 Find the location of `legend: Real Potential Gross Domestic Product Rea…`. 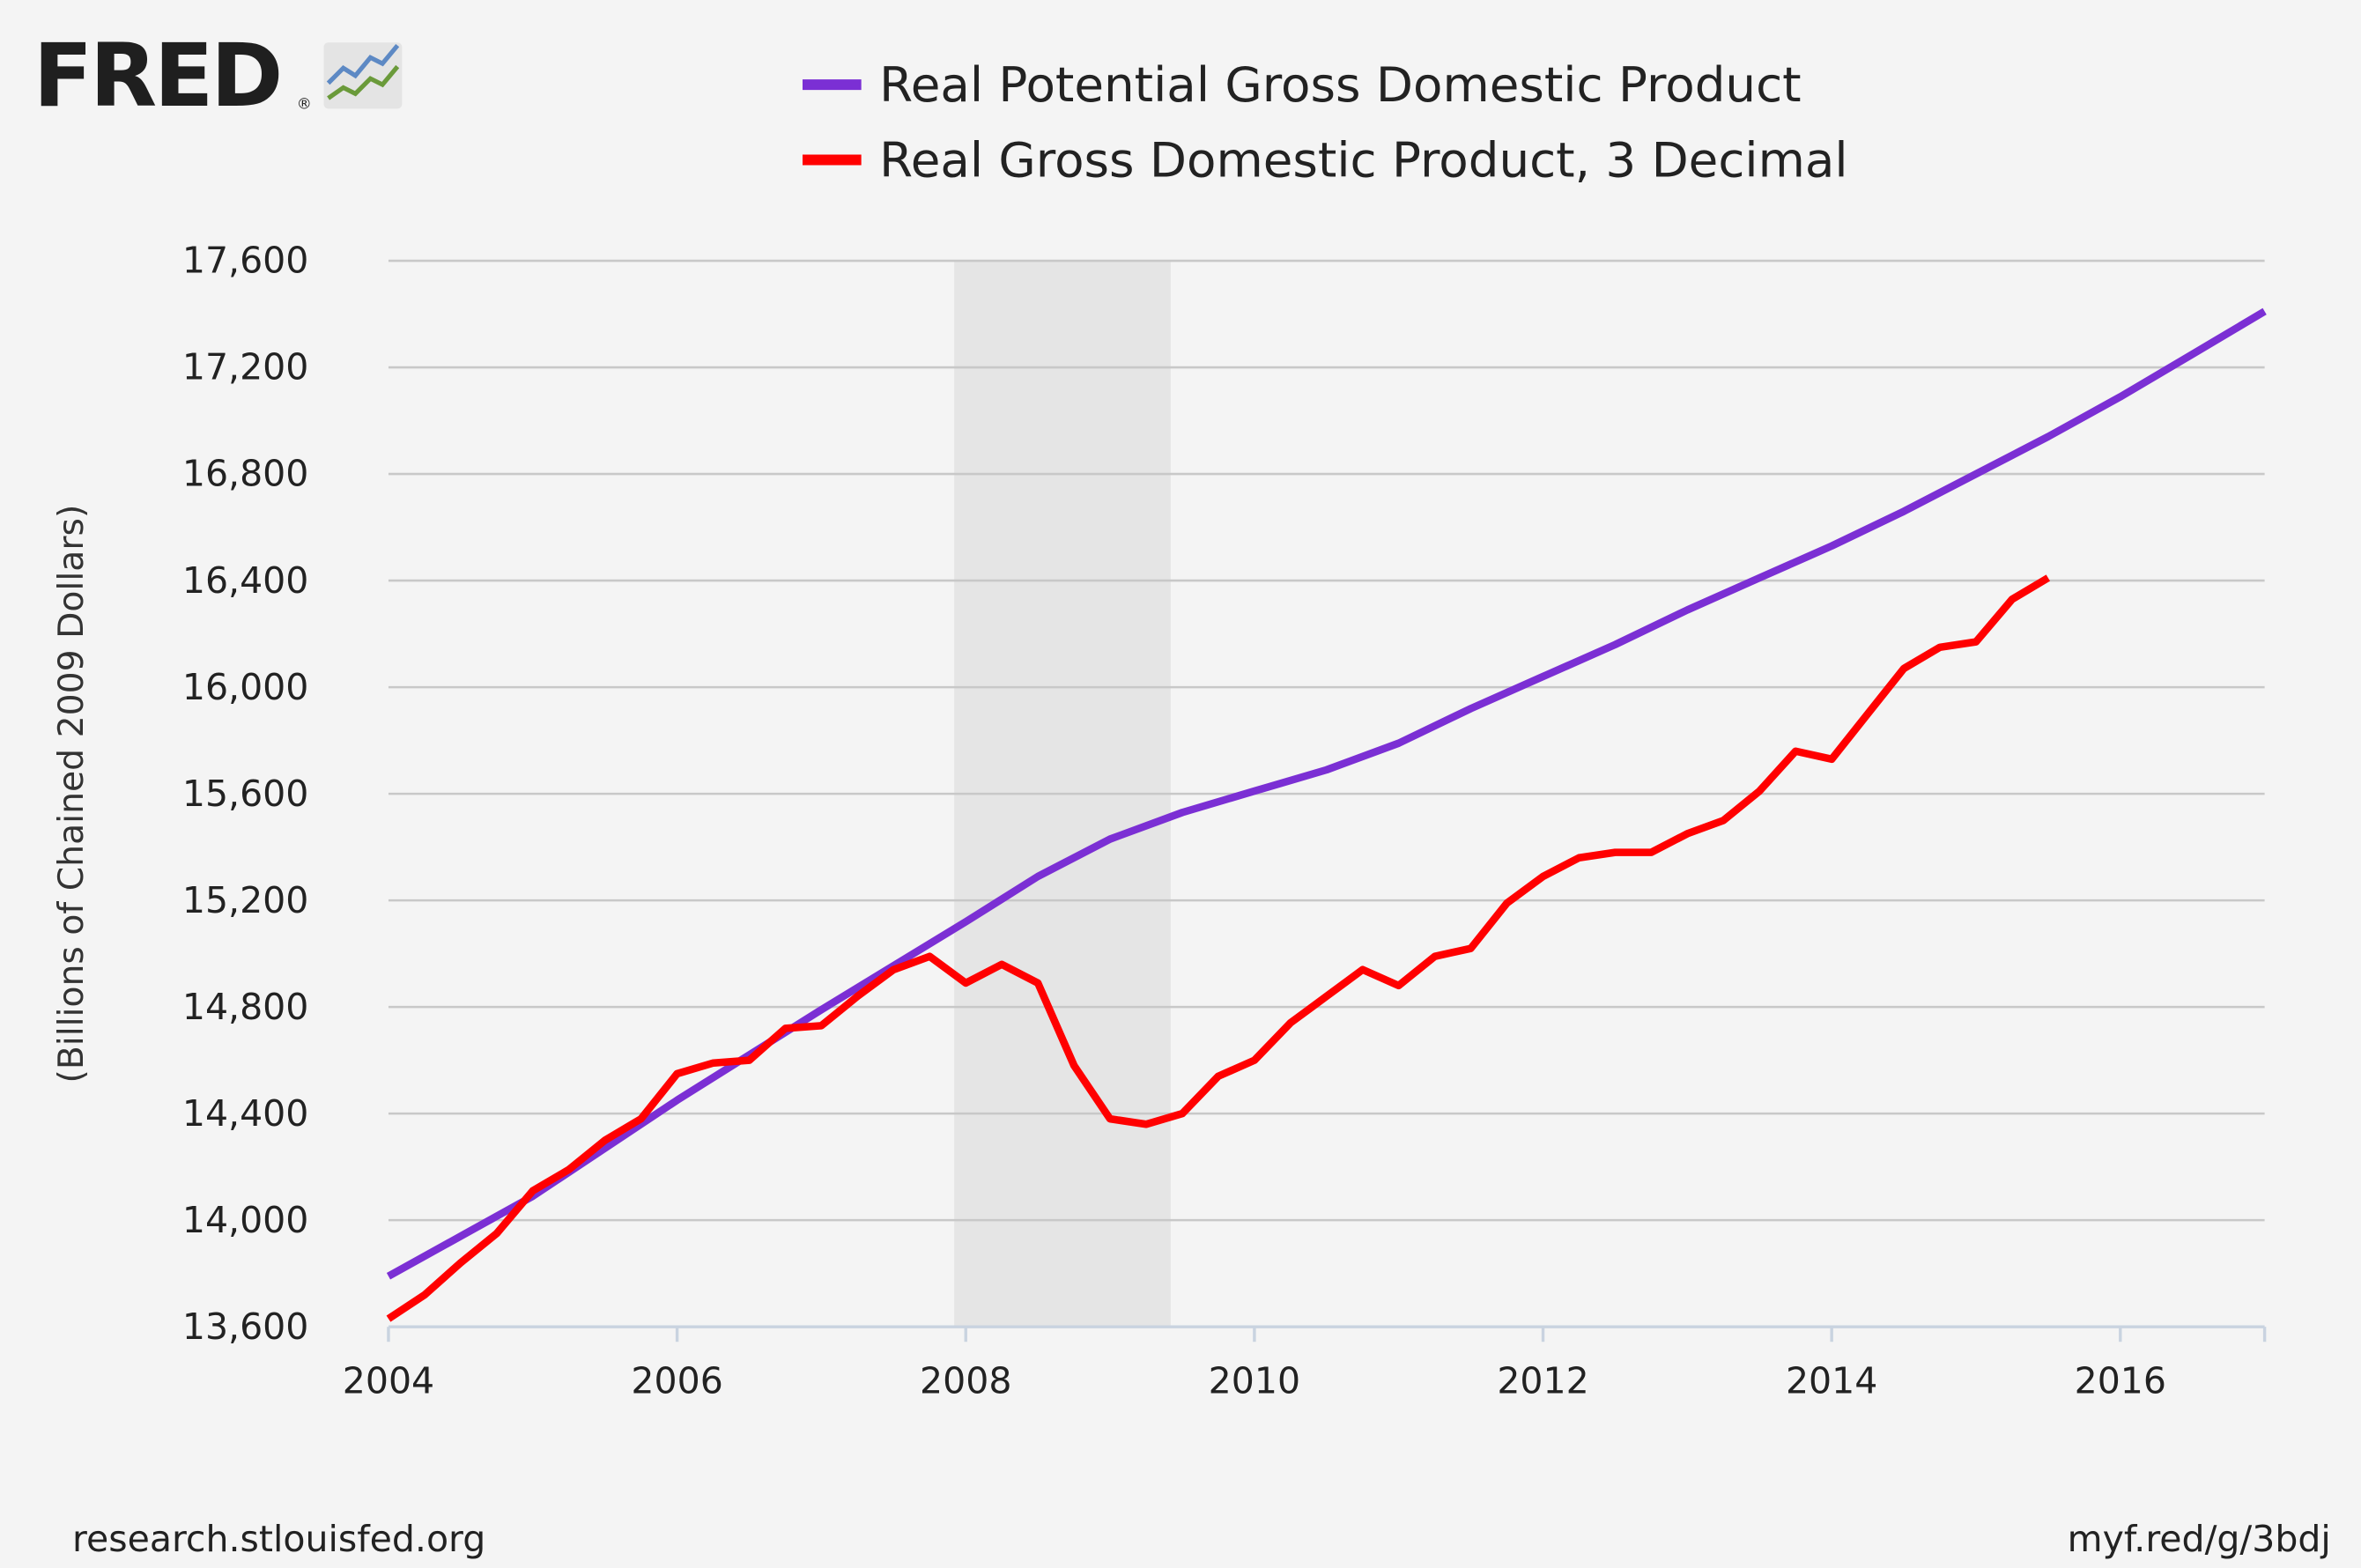

legend: Real Potential Gross Domestic Product Rea… is located at coordinates (1325, 122).